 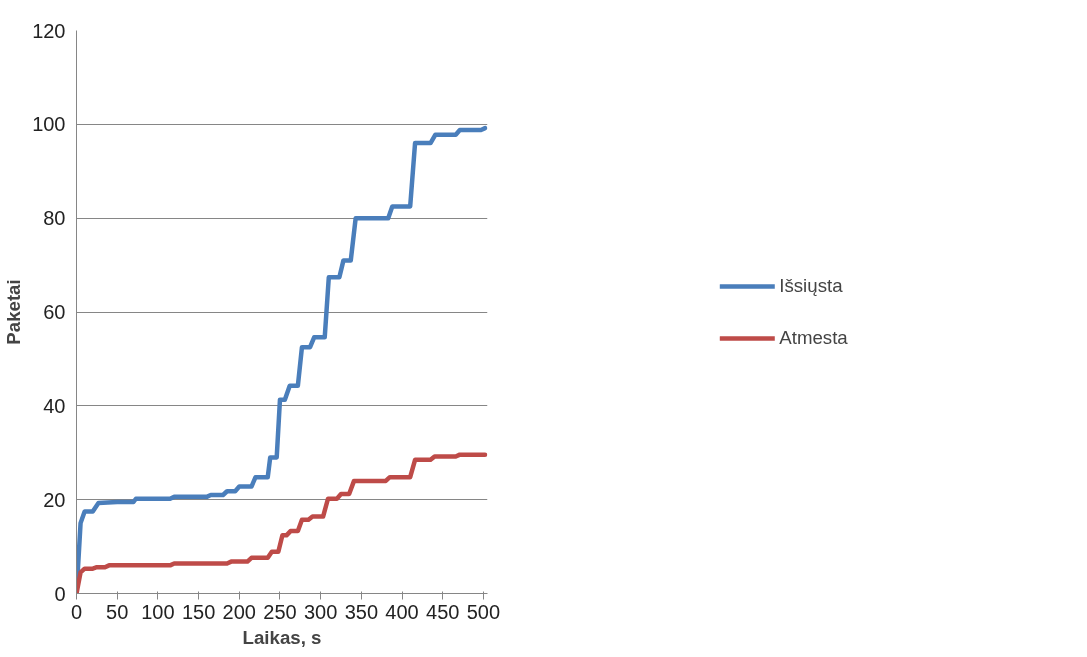 What do you see at coordinates (14, 312) in the screenshot?
I see `y-axis-title: Paketai` at bounding box center [14, 312].